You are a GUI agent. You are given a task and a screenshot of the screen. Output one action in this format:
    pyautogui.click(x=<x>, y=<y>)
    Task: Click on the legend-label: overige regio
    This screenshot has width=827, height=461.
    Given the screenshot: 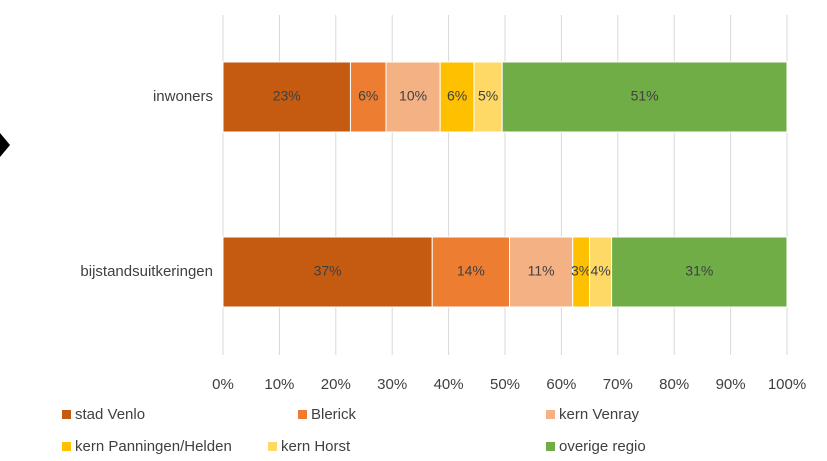 What is the action you would take?
    pyautogui.click(x=602, y=446)
    